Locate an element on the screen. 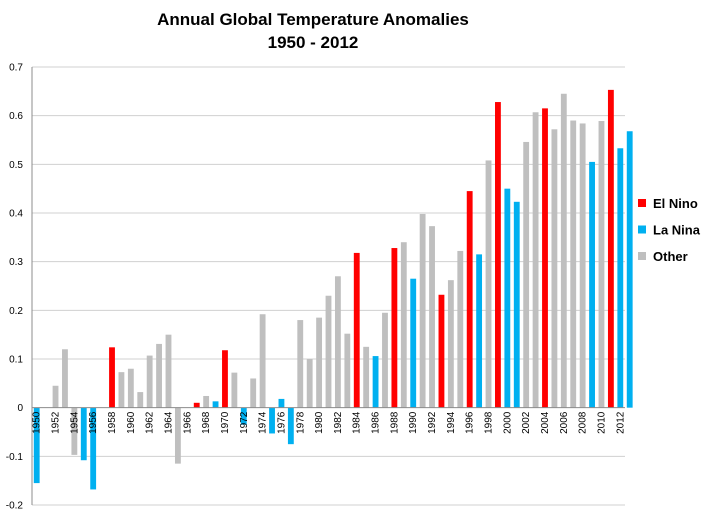  x-tick-label: 2002 is located at coordinates (526, 422).